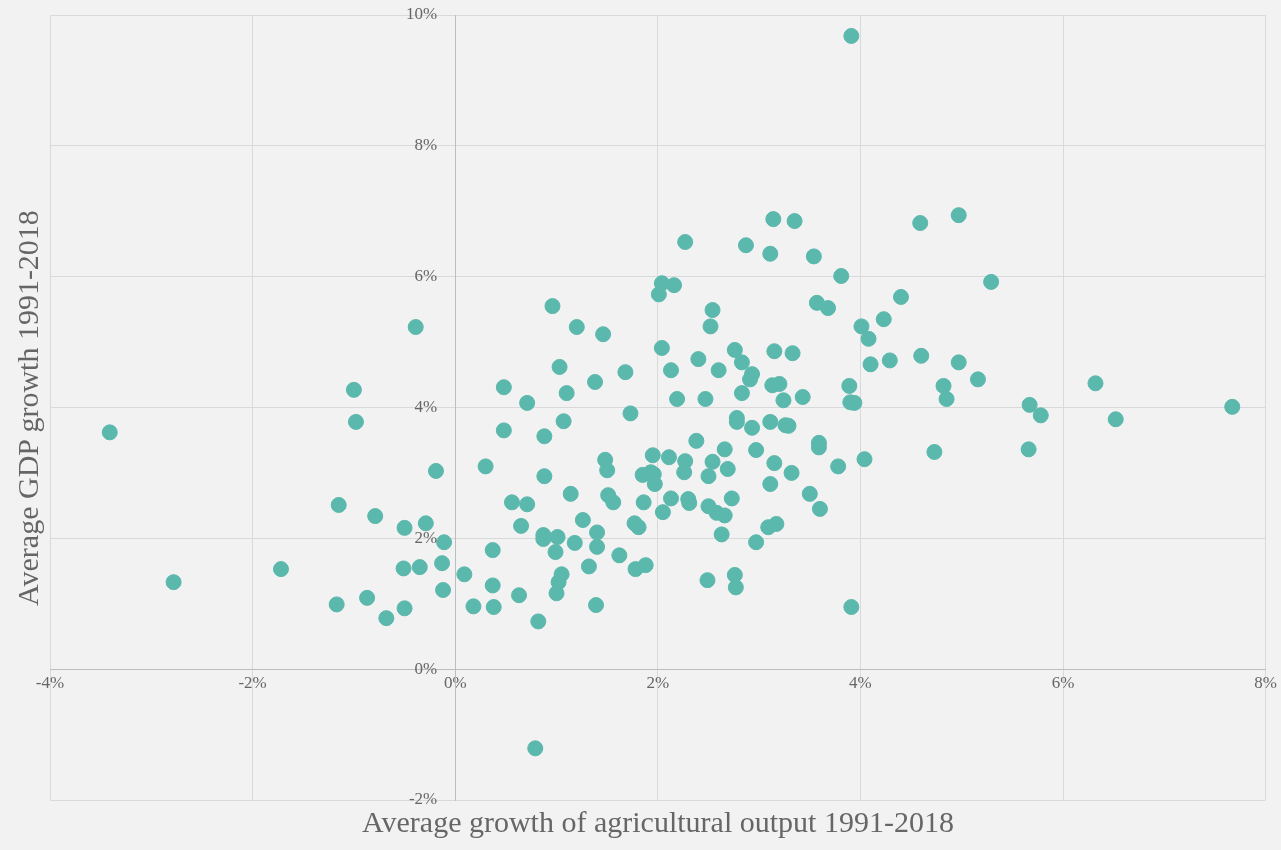  I want to click on x-tick-label: -2%, so click(252, 682).